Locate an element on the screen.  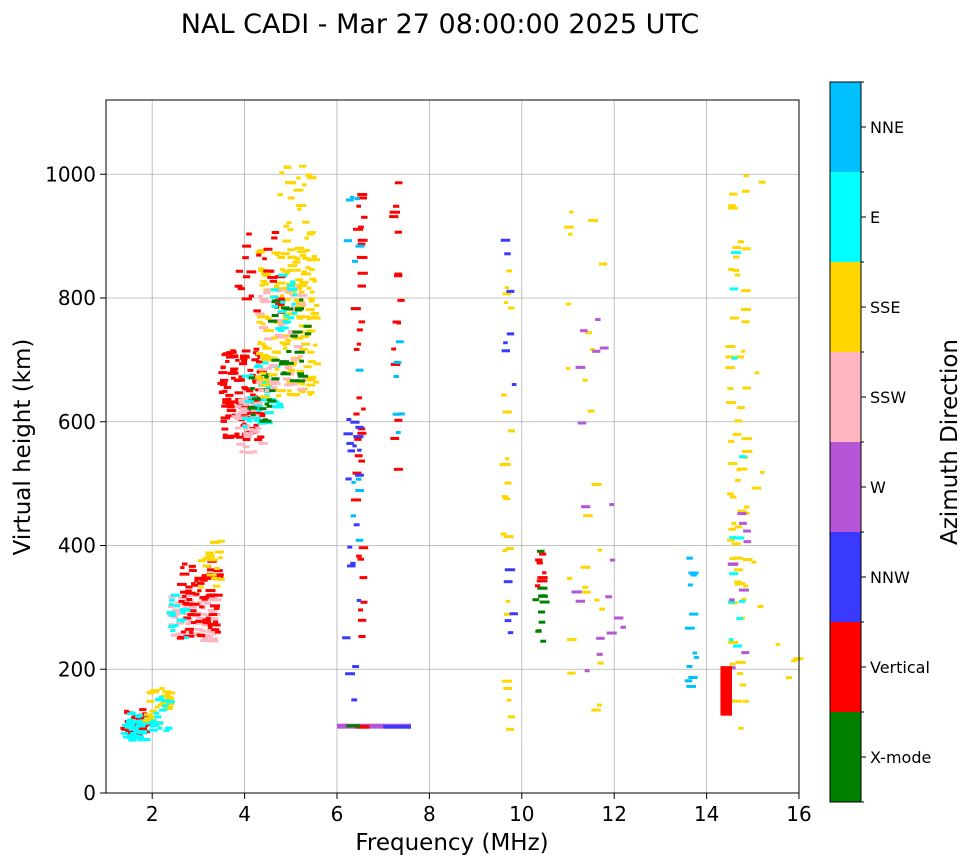
colorbar-segment is located at coordinates (845, 487).